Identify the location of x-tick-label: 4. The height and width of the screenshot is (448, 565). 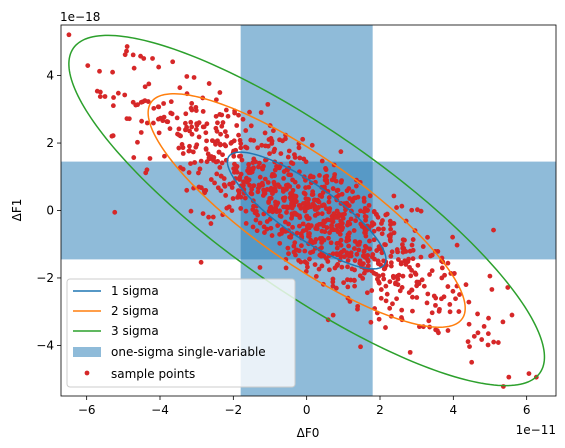
(454, 410).